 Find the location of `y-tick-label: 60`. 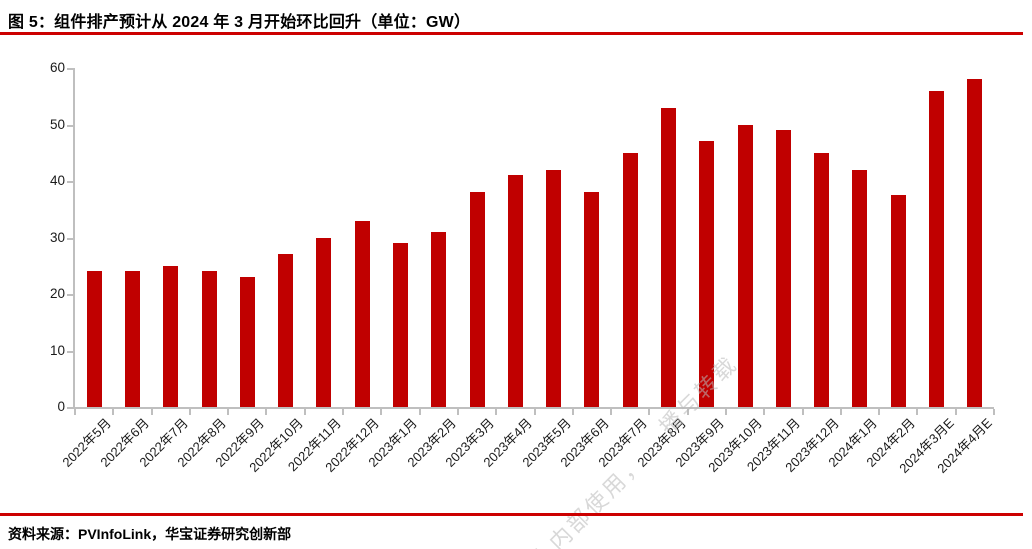

y-tick-label: 60 is located at coordinates (57, 67).